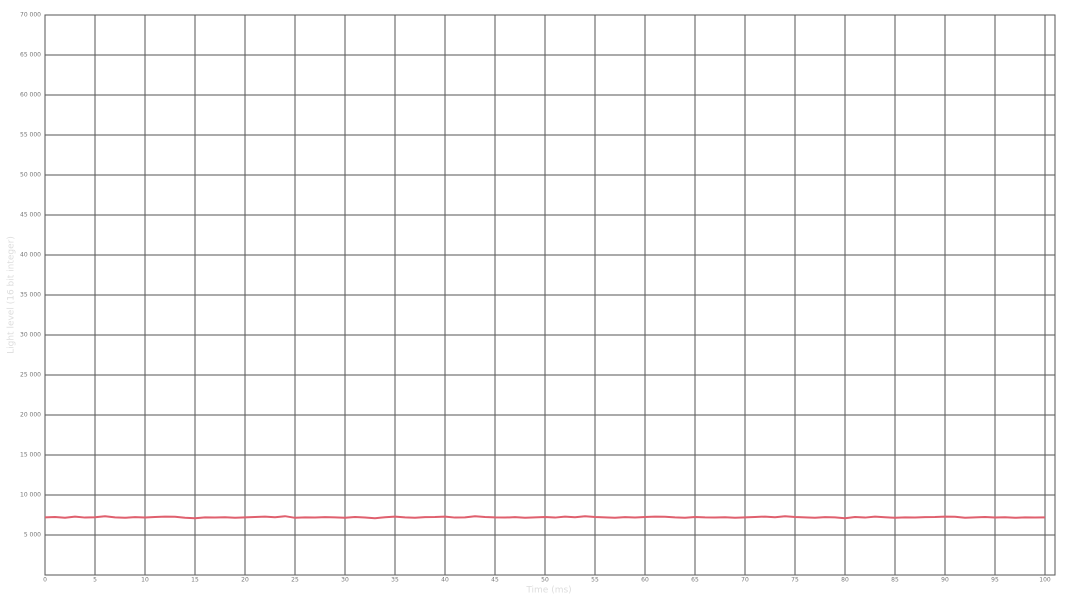 The width and height of the screenshot is (1066, 600). What do you see at coordinates (30, 255) in the screenshot?
I see `y-tick-label: 40 000` at bounding box center [30, 255].